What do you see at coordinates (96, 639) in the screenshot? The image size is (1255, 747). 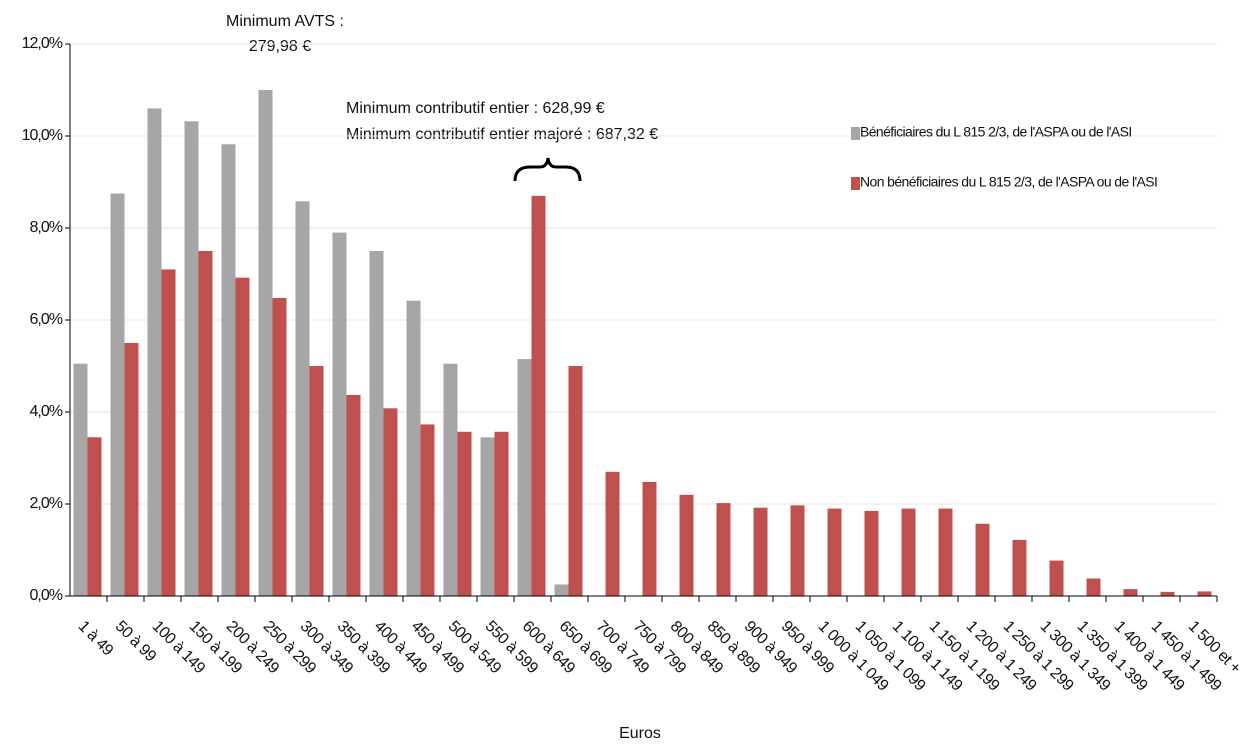 I see `x-tick-label: 1 à 49` at bounding box center [96, 639].